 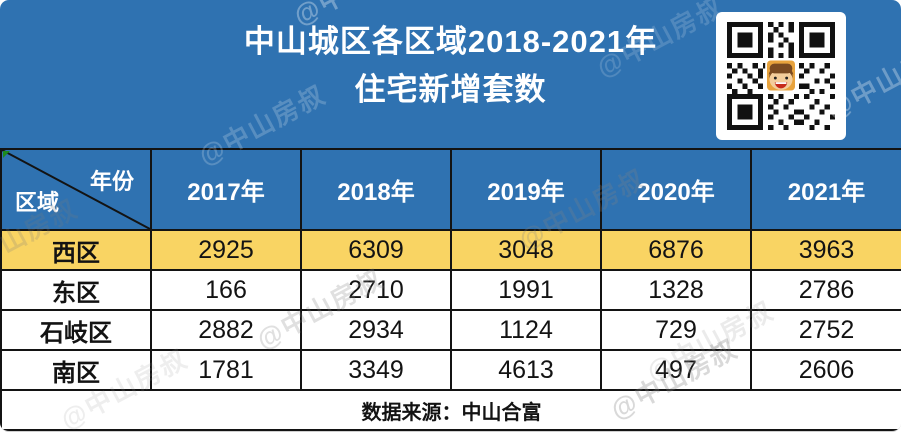 I want to click on qr-code, so click(x=781, y=76).